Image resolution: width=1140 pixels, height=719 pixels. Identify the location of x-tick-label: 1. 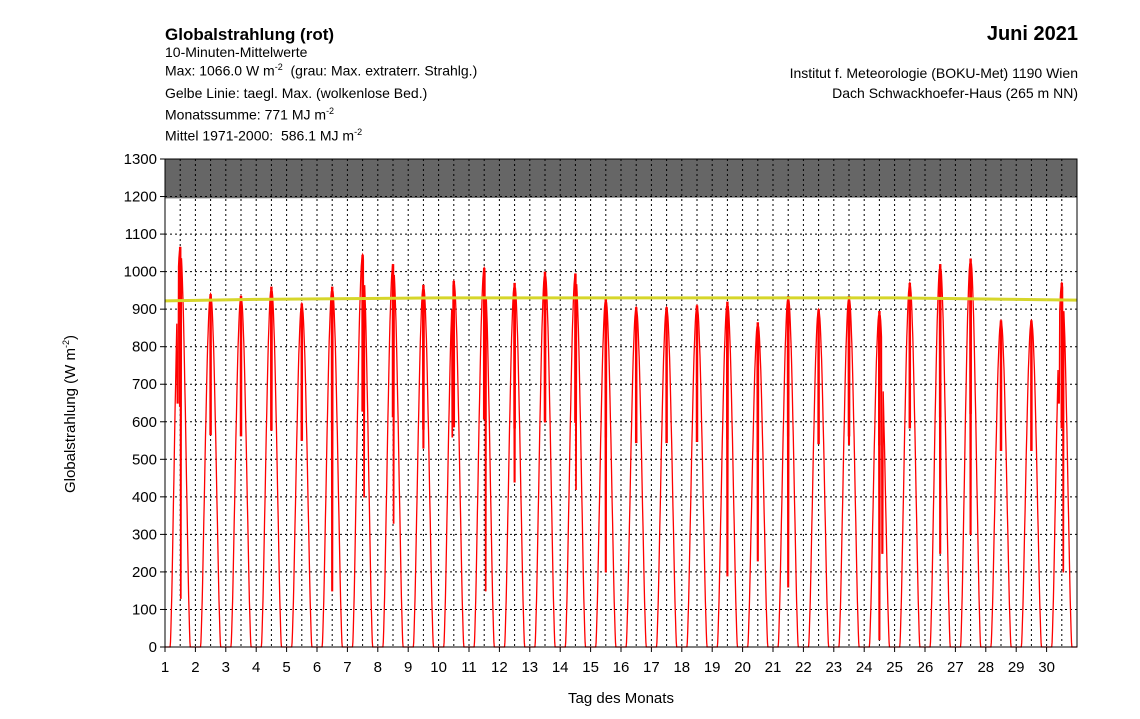
(165, 667).